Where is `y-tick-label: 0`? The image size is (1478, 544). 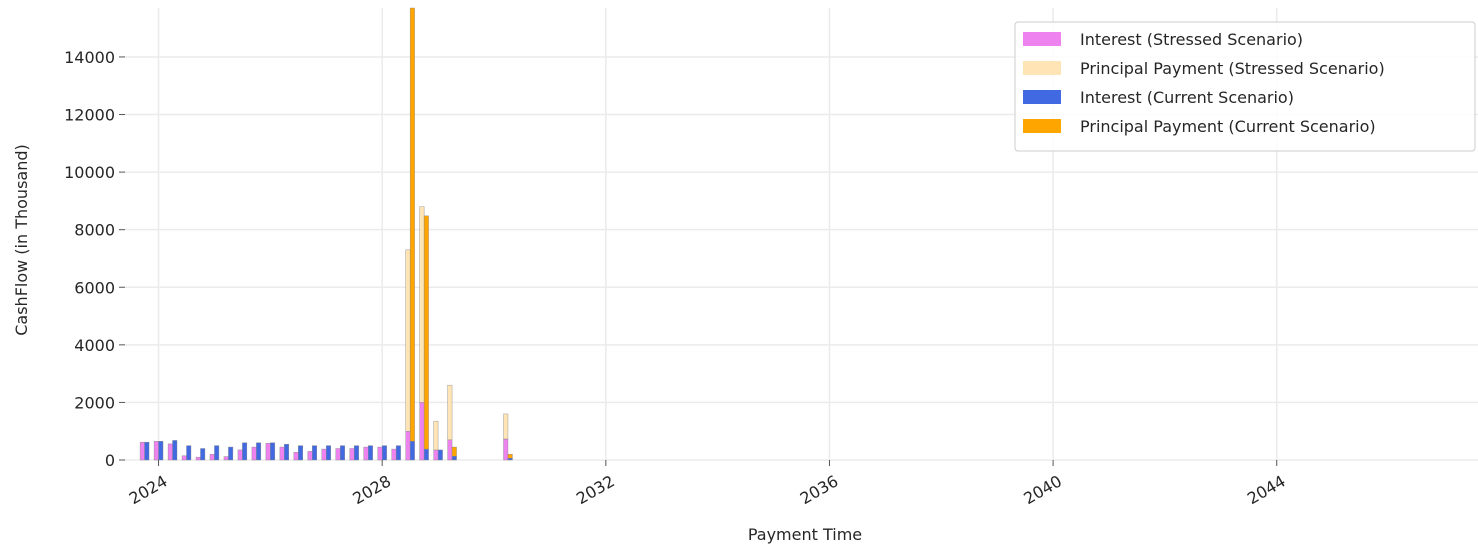 y-tick-label: 0 is located at coordinates (110, 460).